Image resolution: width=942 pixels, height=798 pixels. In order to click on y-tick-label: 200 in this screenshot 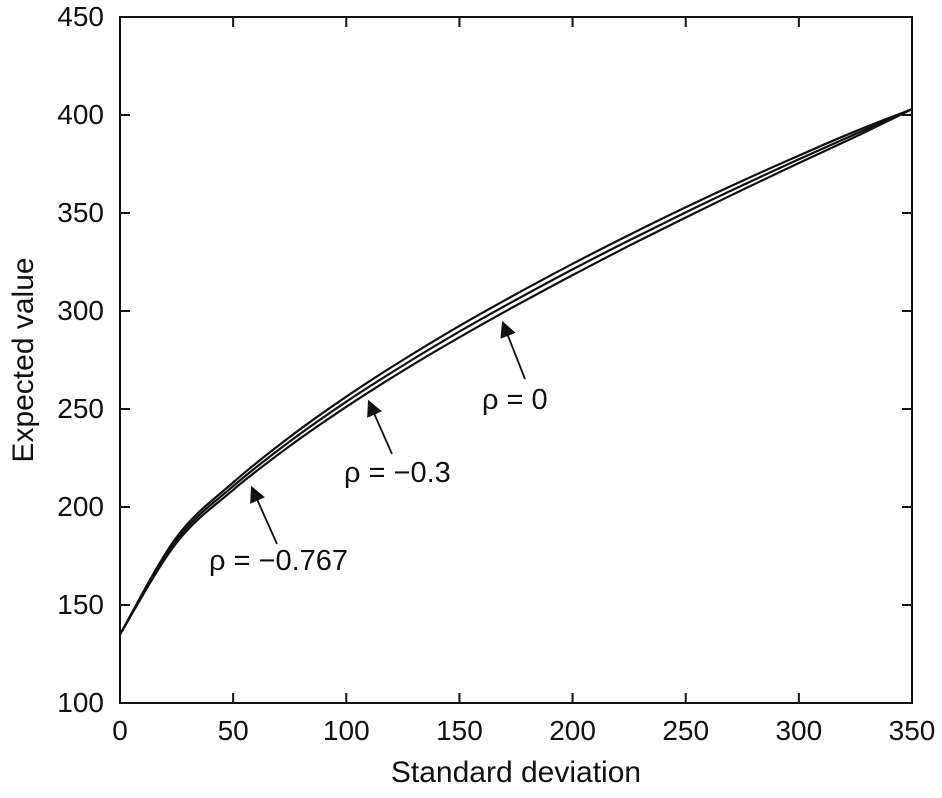, I will do `click(80, 506)`.